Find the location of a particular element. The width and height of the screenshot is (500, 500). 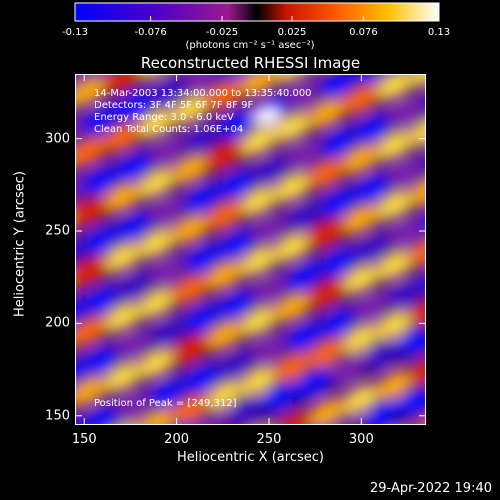

colorbar-tick-label: 0.025 is located at coordinates (292, 32).